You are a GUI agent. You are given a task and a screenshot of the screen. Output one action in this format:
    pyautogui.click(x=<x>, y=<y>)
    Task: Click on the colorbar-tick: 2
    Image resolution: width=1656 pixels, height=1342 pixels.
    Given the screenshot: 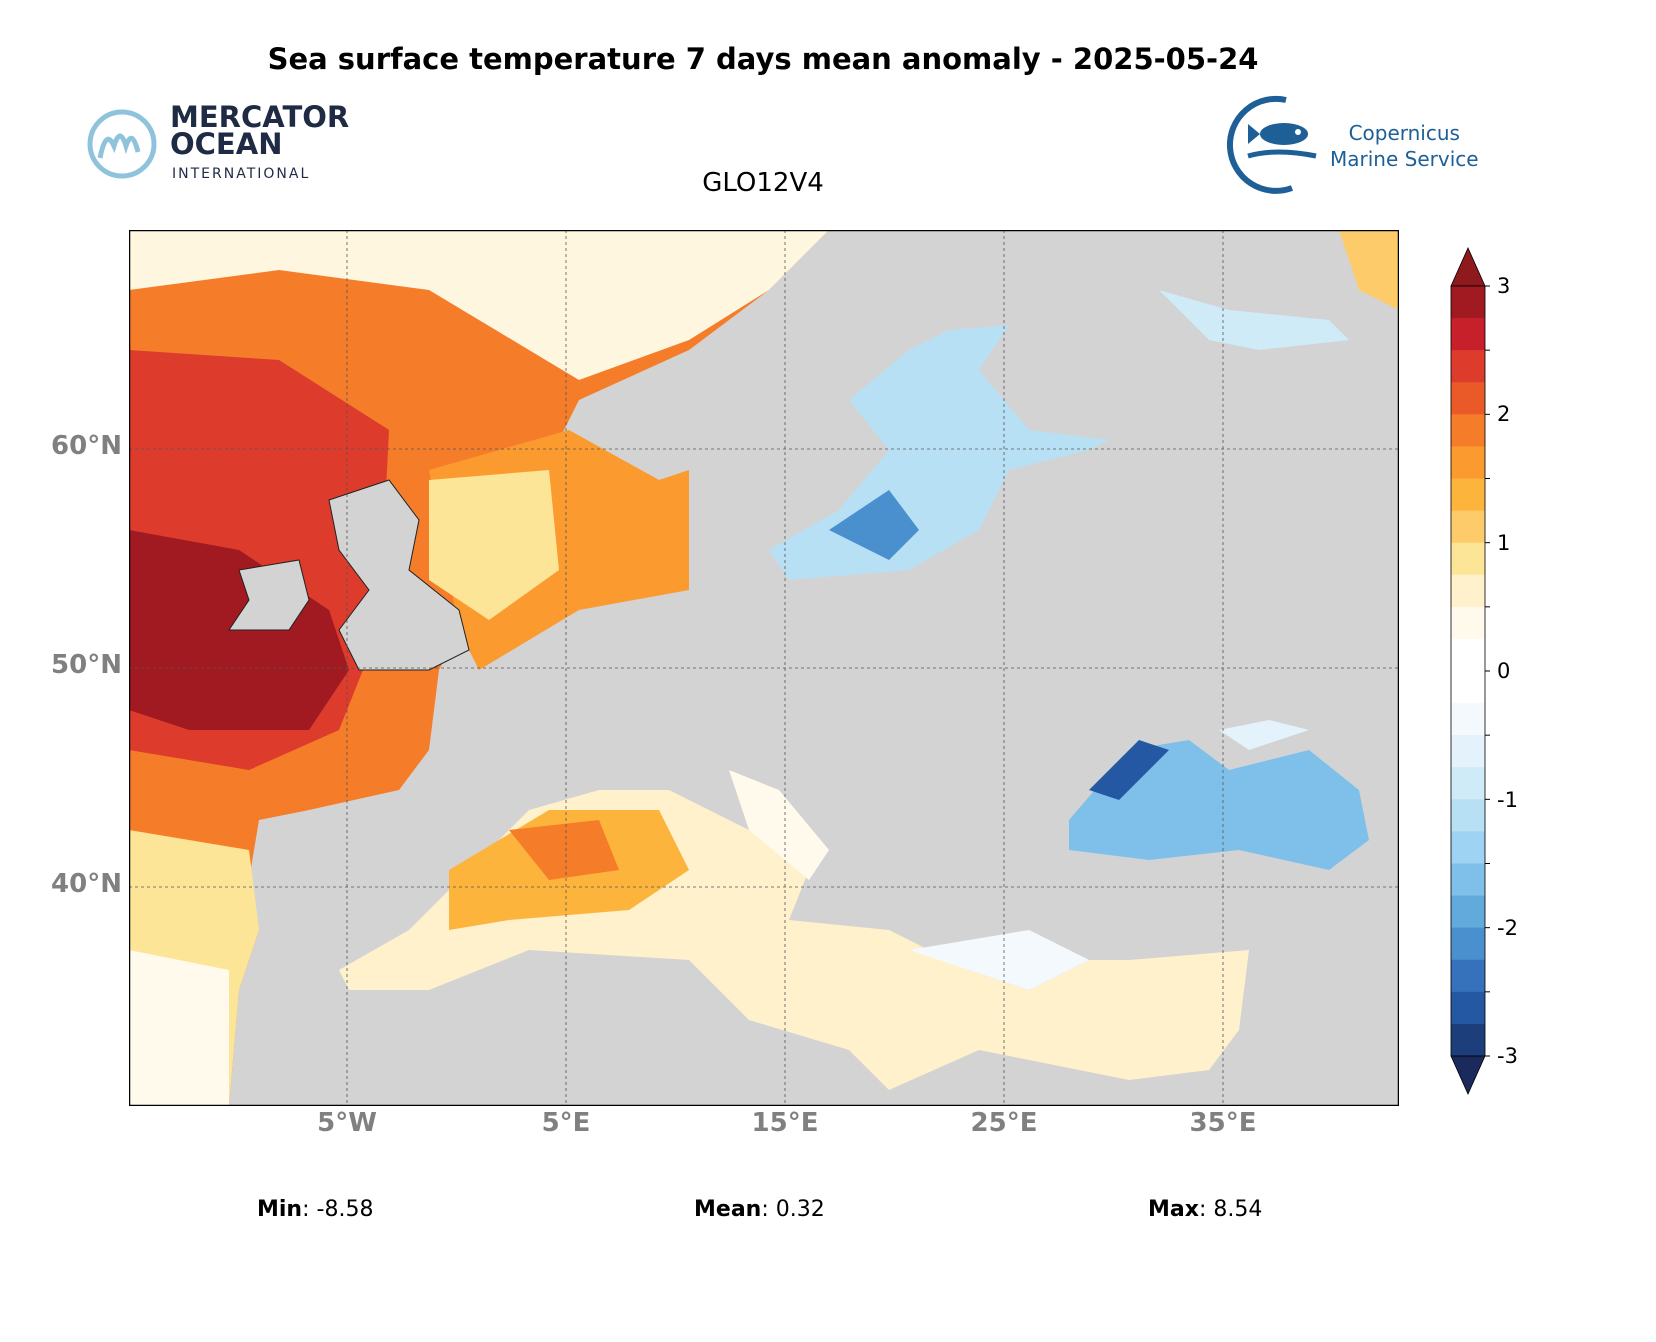 What is the action you would take?
    pyautogui.click(x=1504, y=414)
    